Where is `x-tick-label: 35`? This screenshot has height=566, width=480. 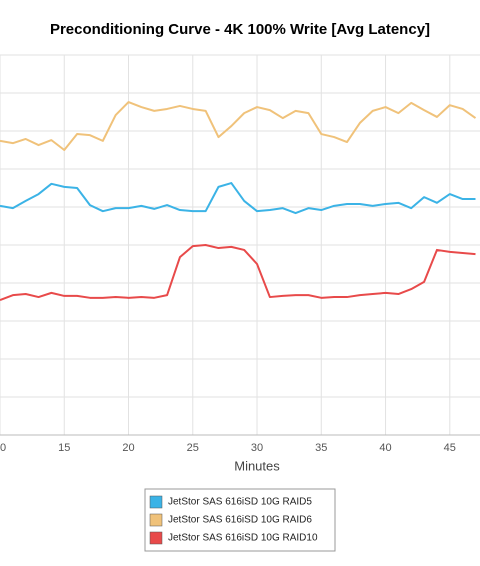 x-tick-label: 35 is located at coordinates (321, 448).